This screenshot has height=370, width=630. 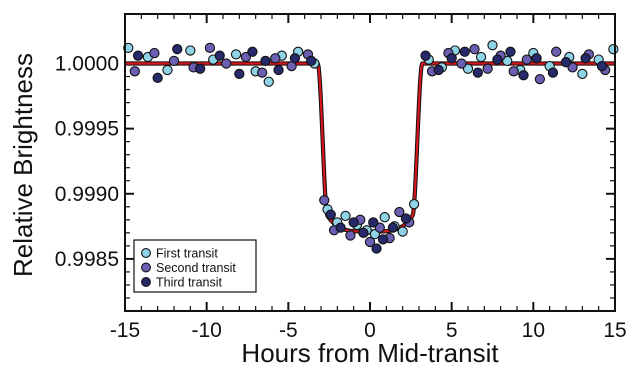 I want to click on legend-box, so click(x=195, y=266).